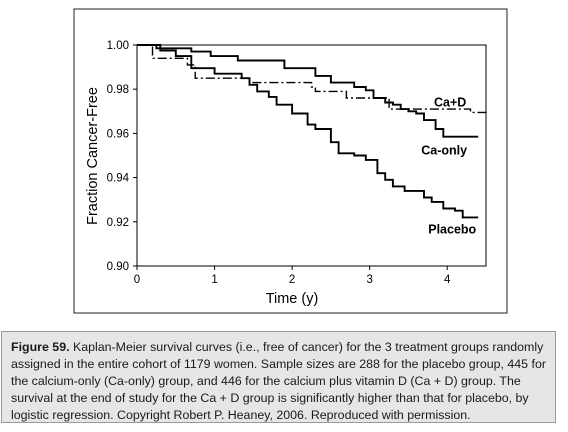  Describe the element at coordinates (118, 90) in the screenshot. I see `y-tick-label: 0.98` at that location.